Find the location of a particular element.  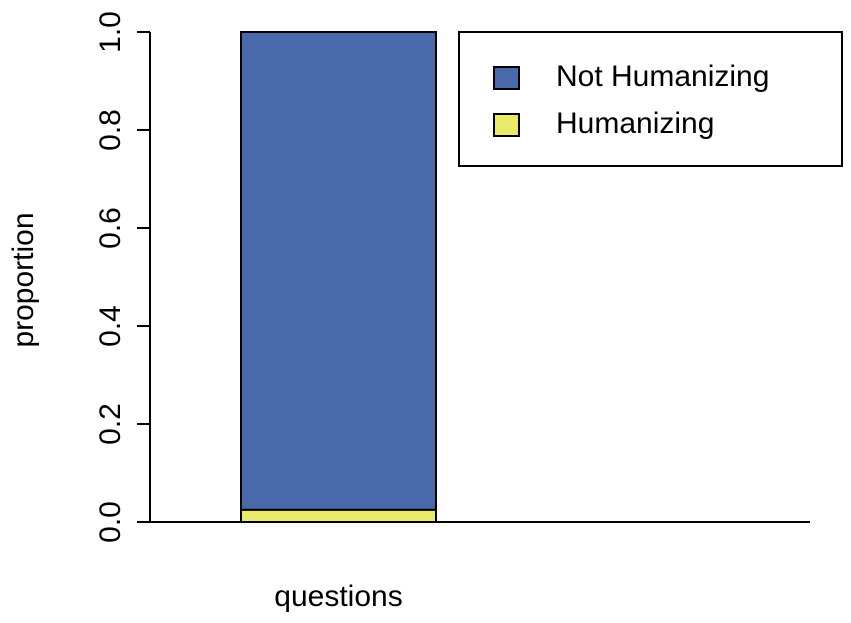

y-tick-label: 0.2 is located at coordinates (110, 424).